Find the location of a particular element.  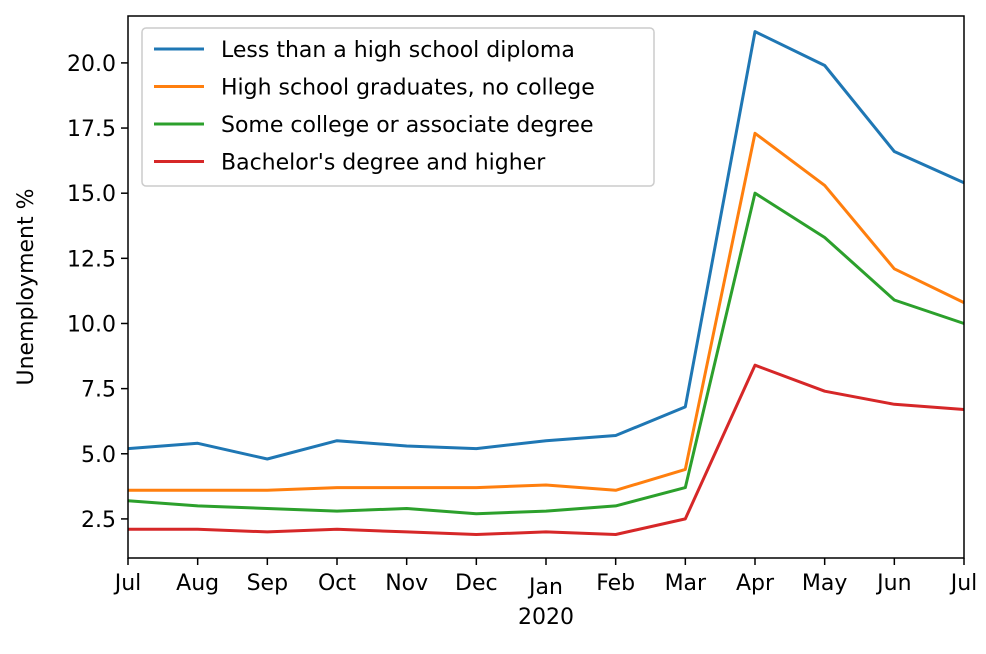

legend-box is located at coordinates (398, 107).